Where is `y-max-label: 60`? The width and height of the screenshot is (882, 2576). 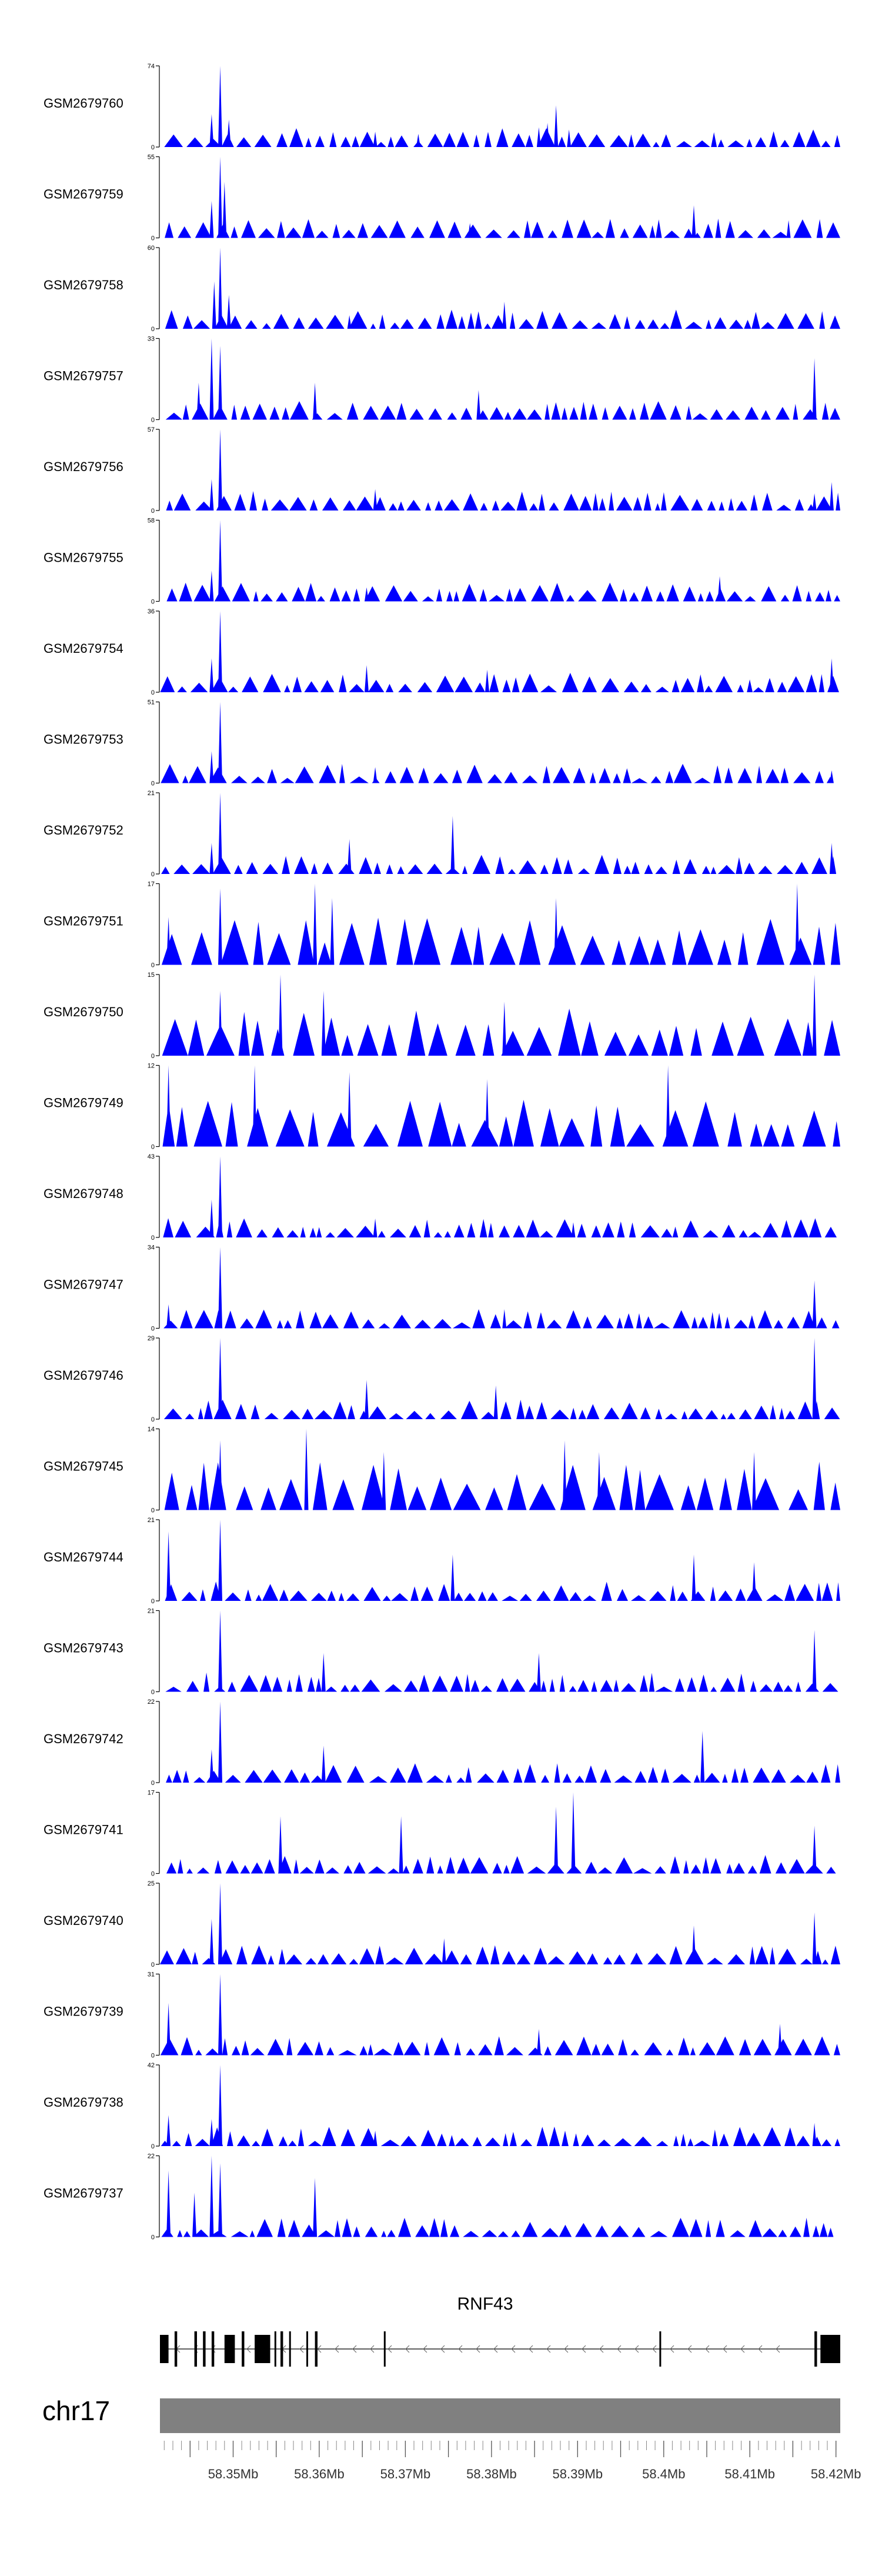 y-max-label: 60 is located at coordinates (151, 248).